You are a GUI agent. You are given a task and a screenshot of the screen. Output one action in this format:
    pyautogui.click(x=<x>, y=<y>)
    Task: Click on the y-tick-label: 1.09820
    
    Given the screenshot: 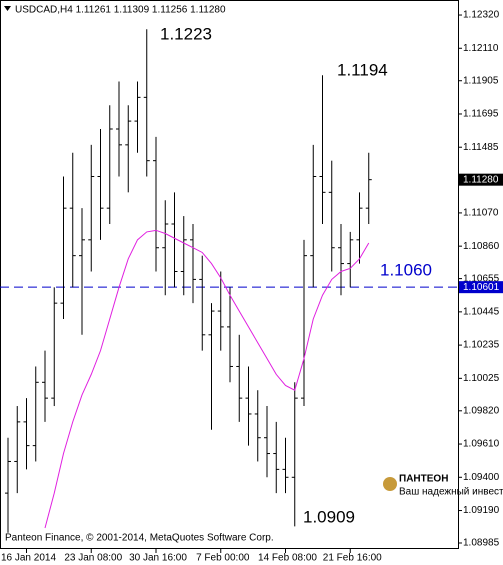 What is the action you would take?
    pyautogui.click(x=481, y=410)
    